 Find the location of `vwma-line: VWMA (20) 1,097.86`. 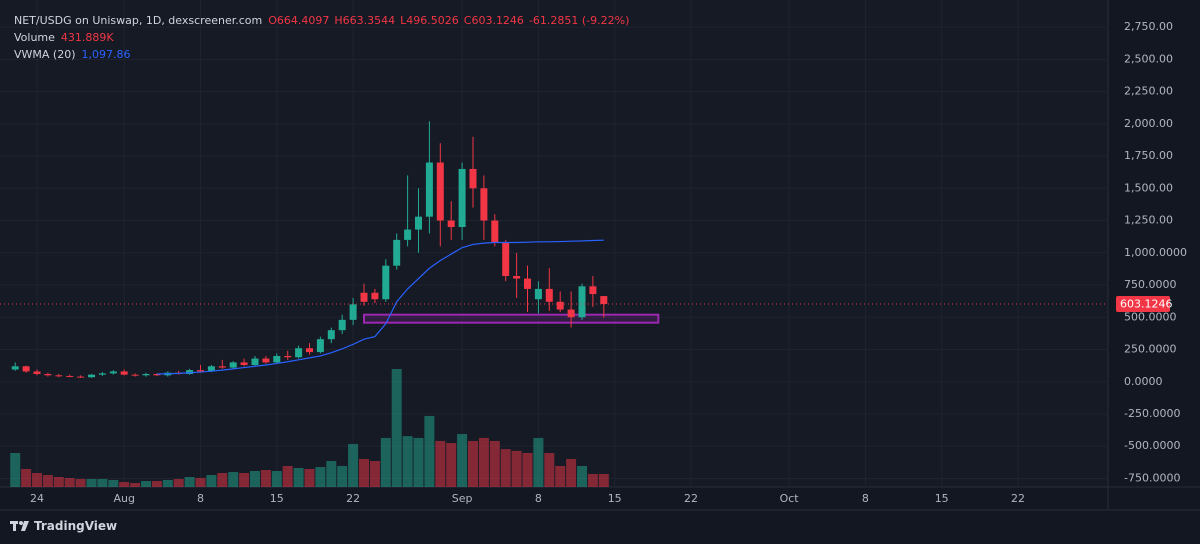

vwma-line: VWMA (20) 1,097.86 is located at coordinates (321, 54).